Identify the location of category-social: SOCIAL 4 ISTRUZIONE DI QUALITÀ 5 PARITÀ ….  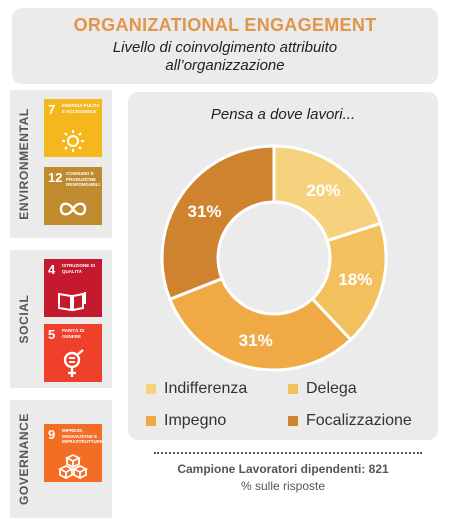
(61, 319).